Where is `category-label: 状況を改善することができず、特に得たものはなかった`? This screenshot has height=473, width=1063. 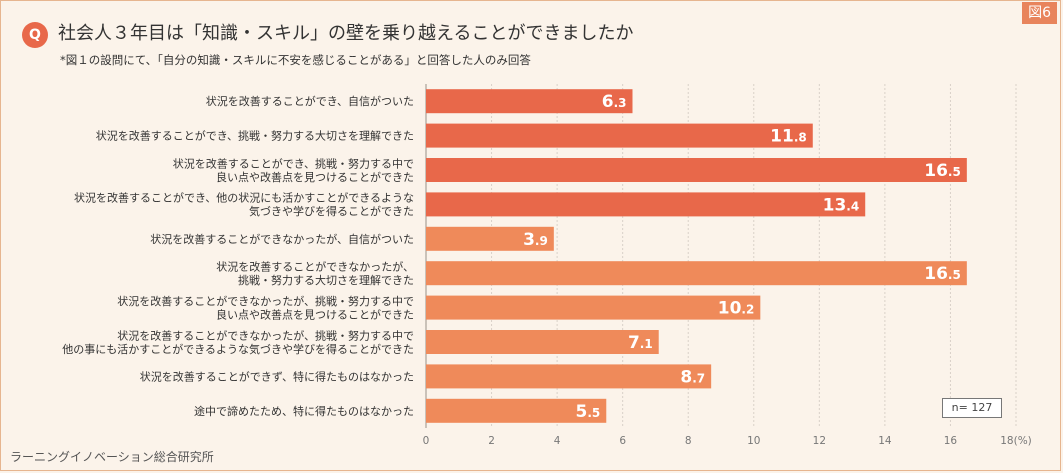 category-label: 状況を改善することができず、特に得たものはなかった is located at coordinates (277, 376).